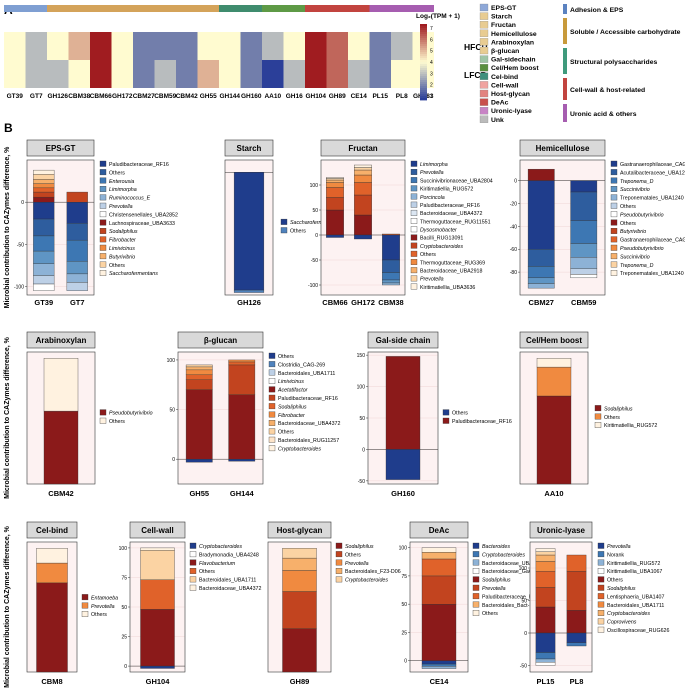 This screenshot has width=685, height=689. What do you see at coordinates (362, 148) in the screenshot?
I see `chart-title: Fructan` at bounding box center [362, 148].